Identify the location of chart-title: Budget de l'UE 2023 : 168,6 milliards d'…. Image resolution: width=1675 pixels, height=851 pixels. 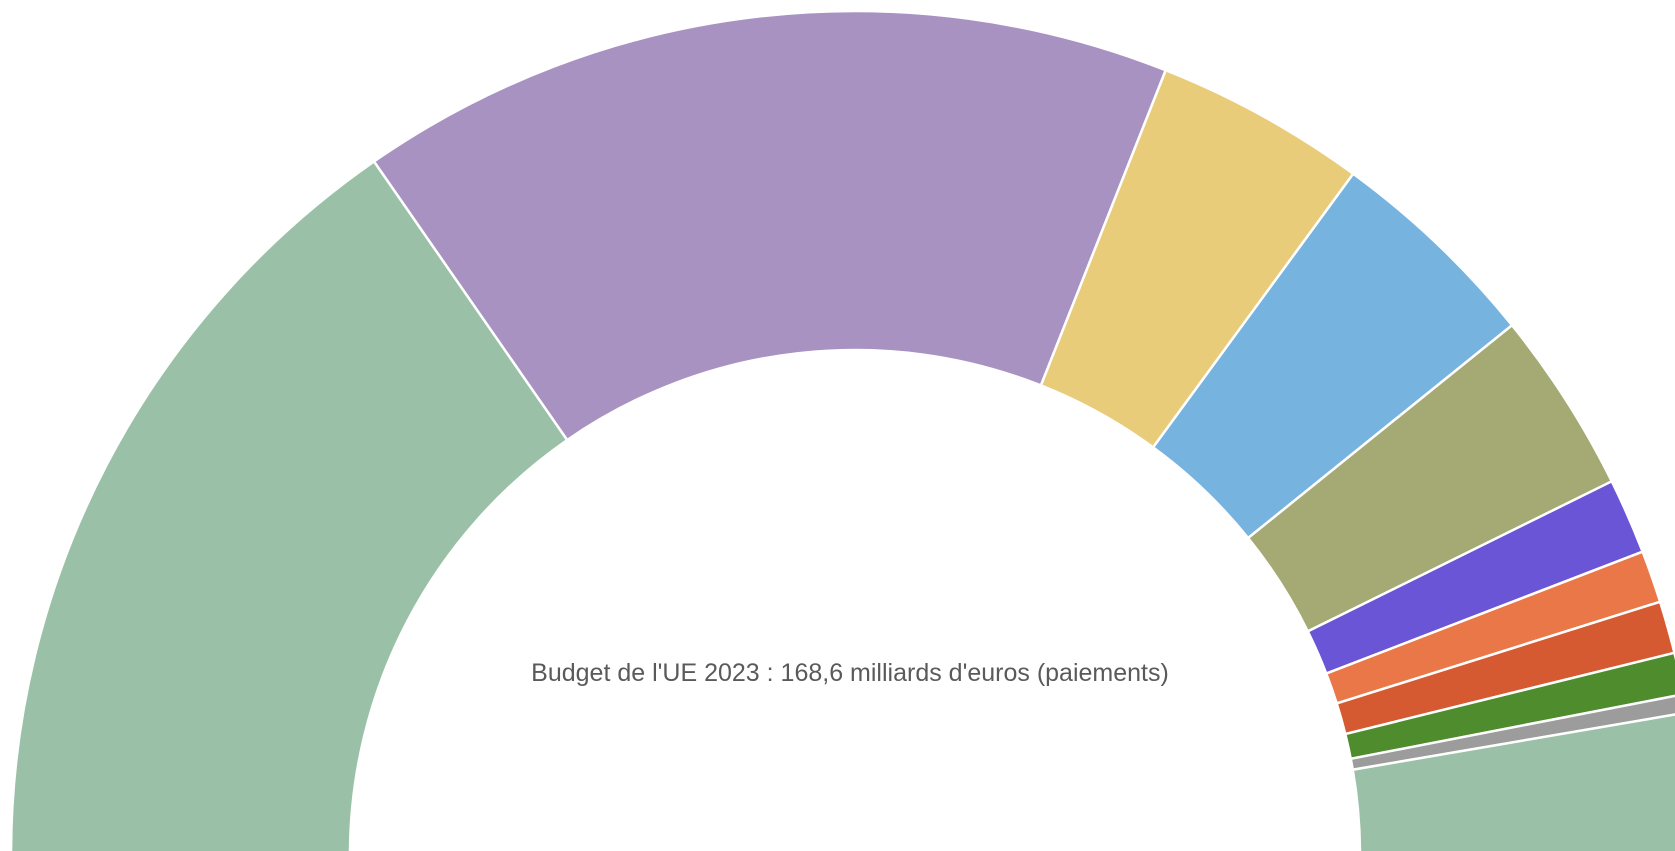
(850, 673).